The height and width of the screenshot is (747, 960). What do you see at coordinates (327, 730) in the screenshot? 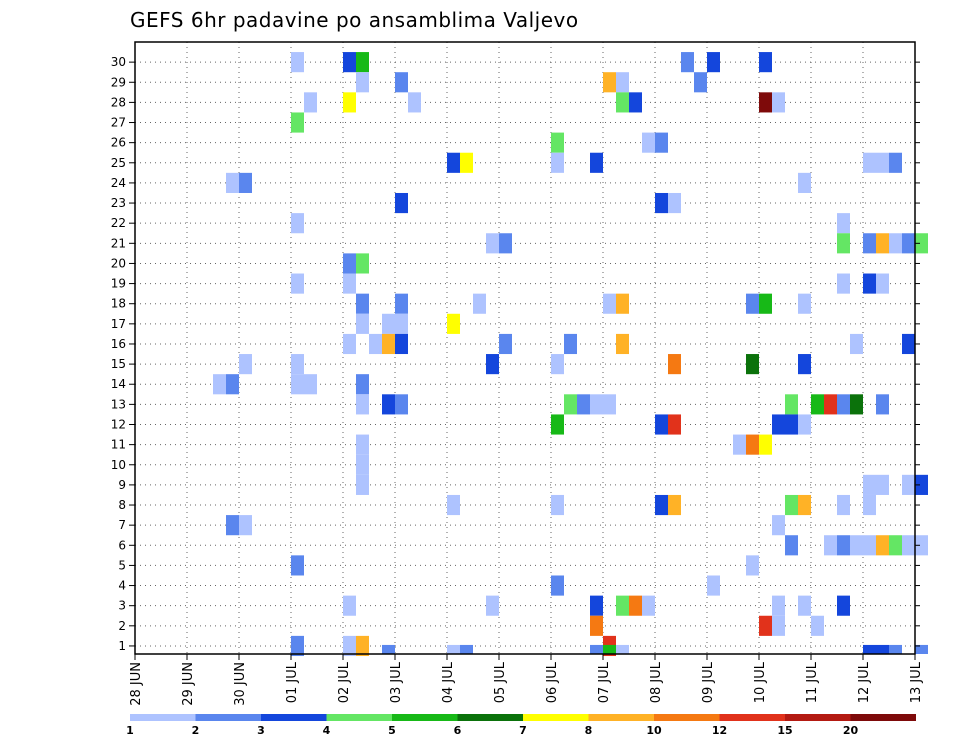
I see `colorbar-label: 4` at bounding box center [327, 730].